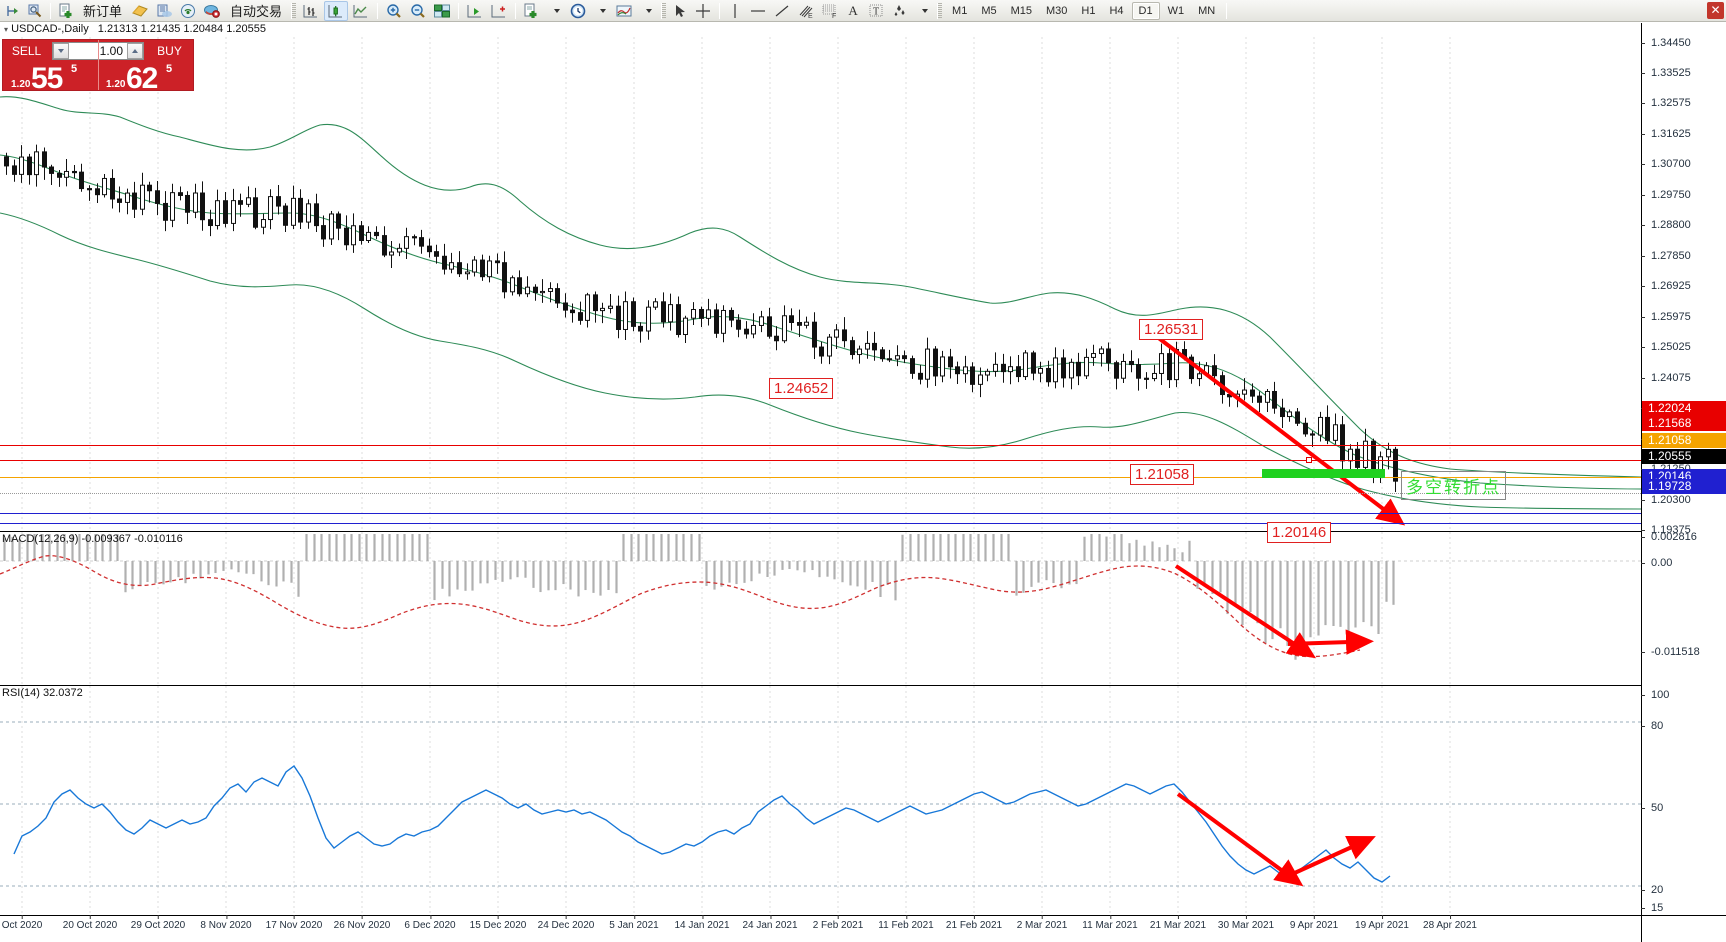 This screenshot has width=1726, height=942. What do you see at coordinates (578, 11) in the screenshot?
I see `periods-icon` at bounding box center [578, 11].